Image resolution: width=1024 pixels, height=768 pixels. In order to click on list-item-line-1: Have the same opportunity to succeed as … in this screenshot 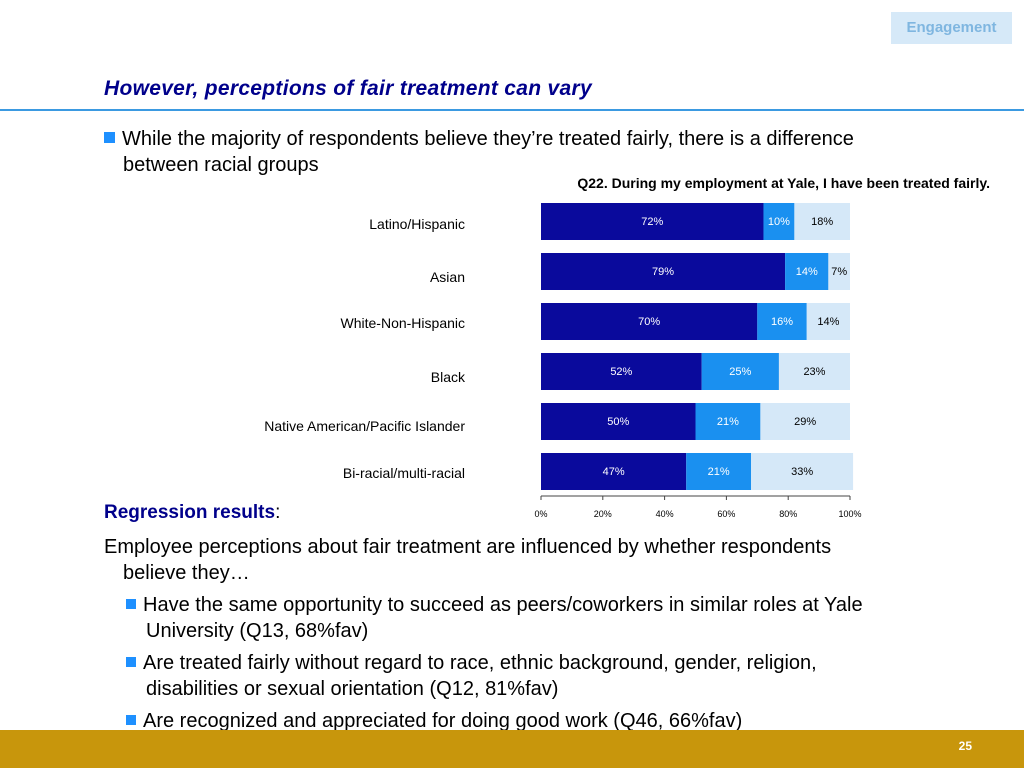, I will do `click(503, 605)`.